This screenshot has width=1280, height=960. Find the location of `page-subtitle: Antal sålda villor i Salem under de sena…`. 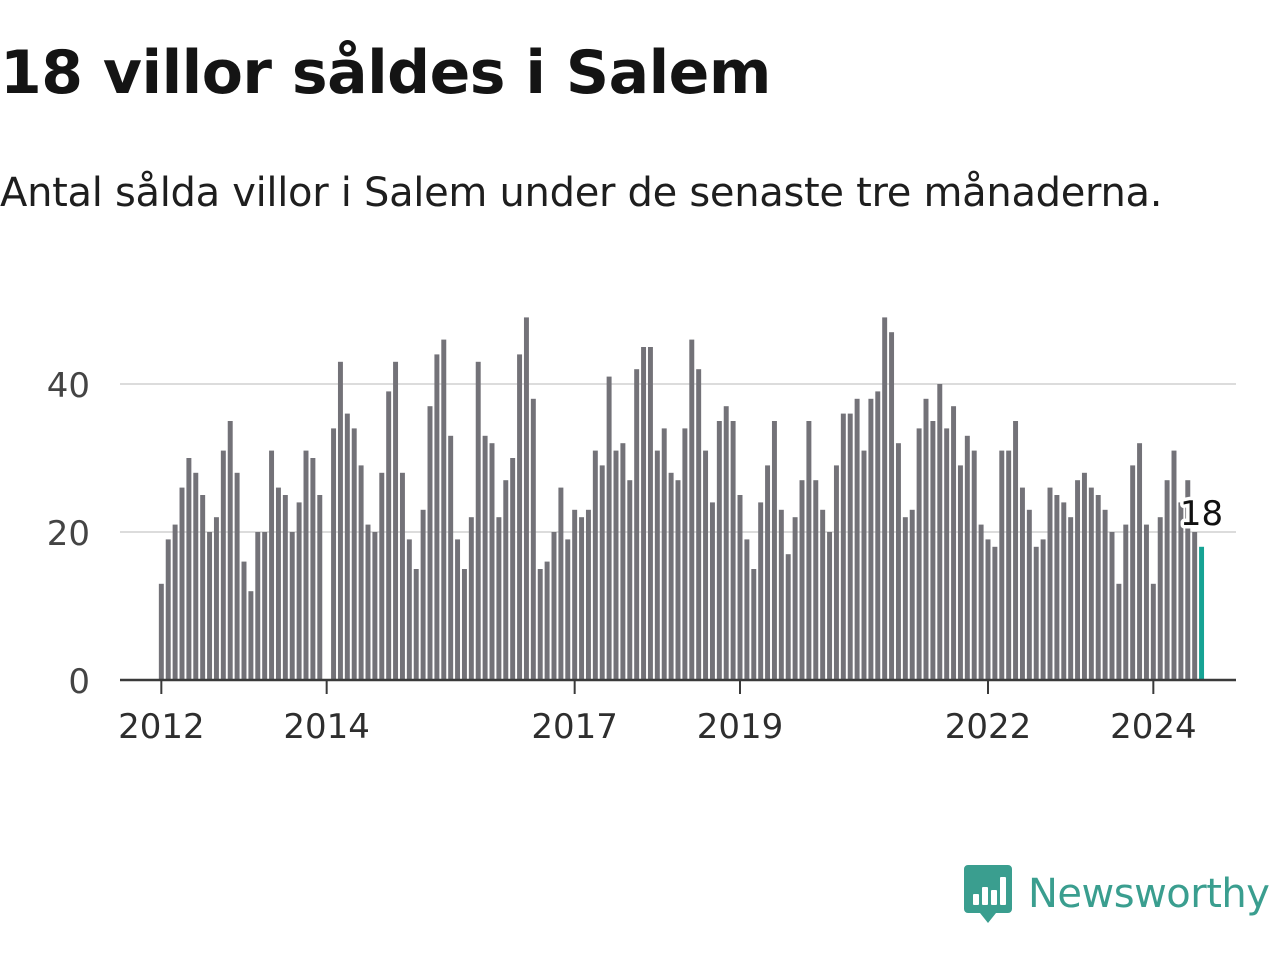

page-subtitle: Antal sålda villor i Salem under de sena… is located at coordinates (581, 193).